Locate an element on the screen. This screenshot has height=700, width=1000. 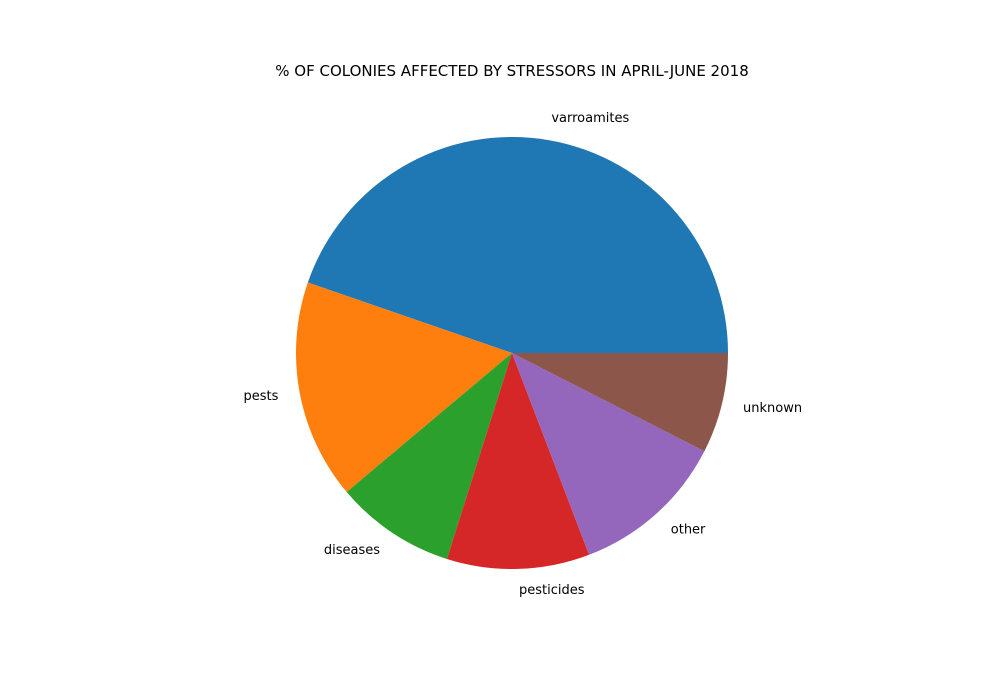
pie-slice-varroamites is located at coordinates (517, 245).